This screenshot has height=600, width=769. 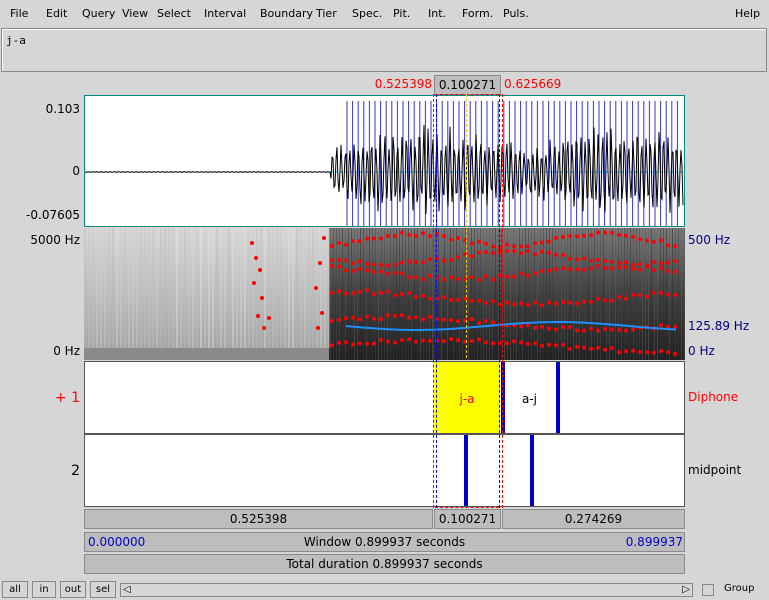 I want to click on duration-right: 0.274269, so click(x=593, y=519).